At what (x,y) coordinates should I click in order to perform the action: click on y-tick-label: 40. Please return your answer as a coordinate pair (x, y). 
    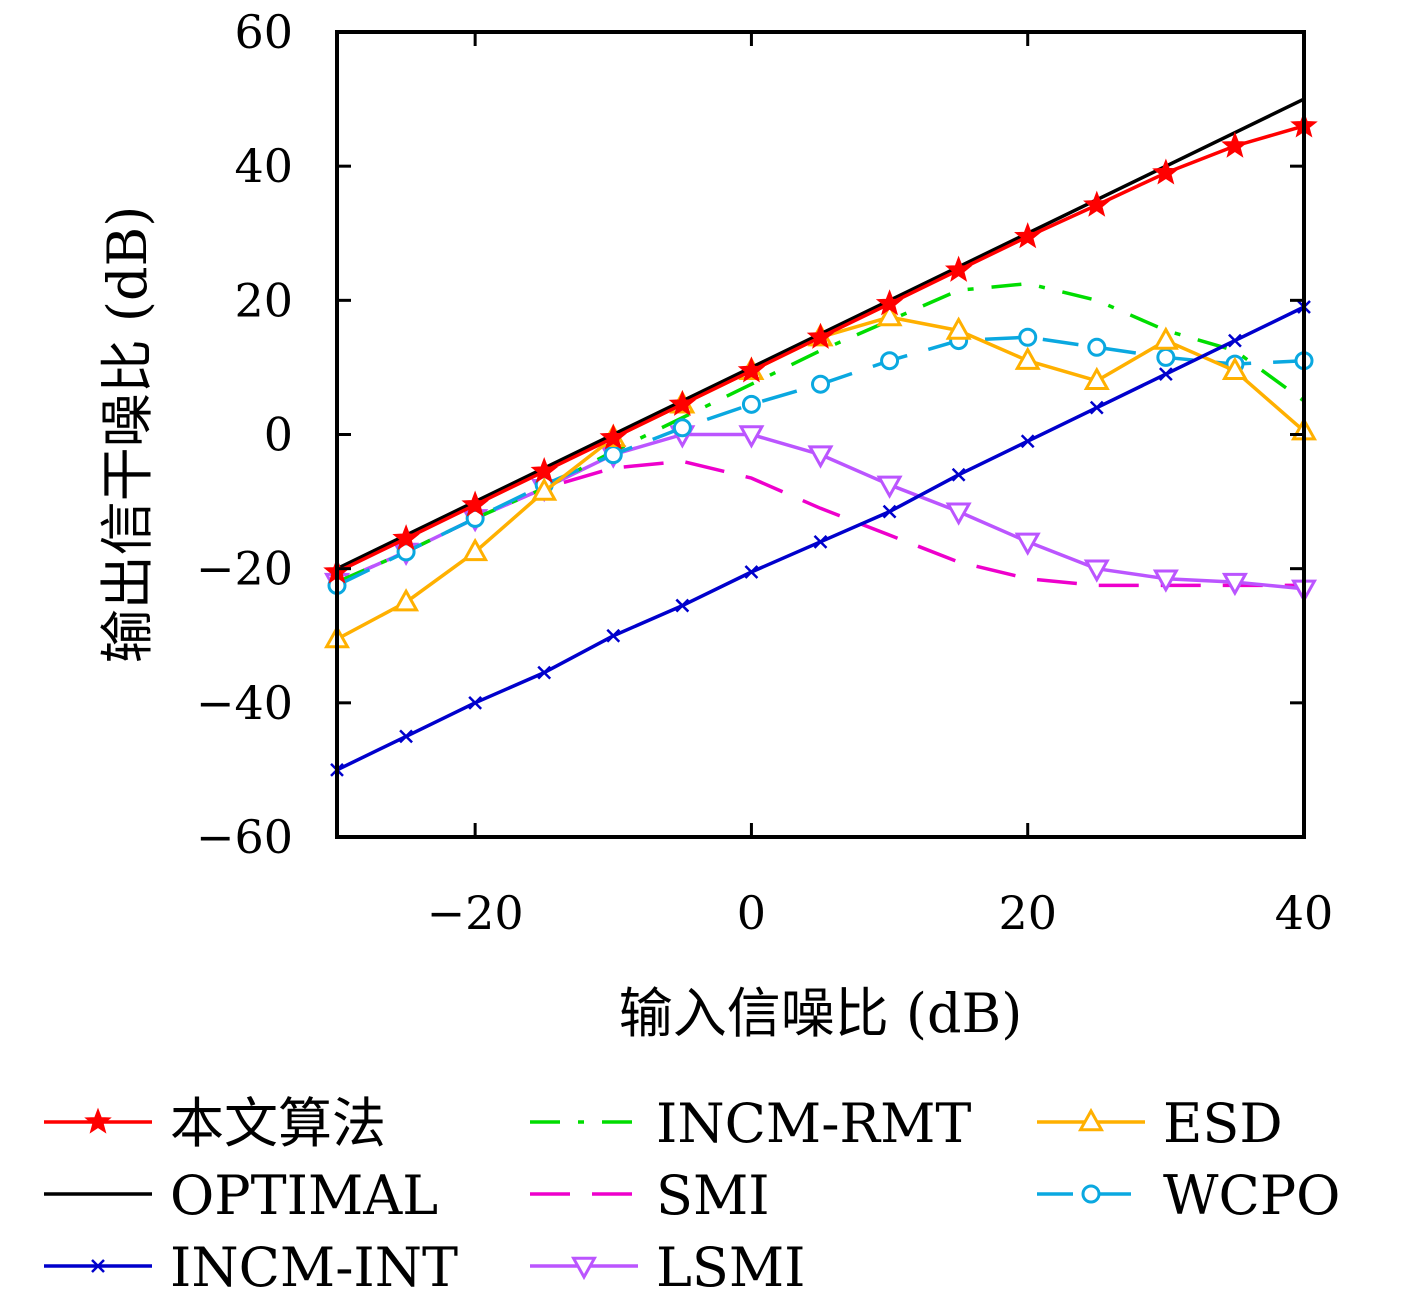
    Looking at the image, I should click on (263, 166).